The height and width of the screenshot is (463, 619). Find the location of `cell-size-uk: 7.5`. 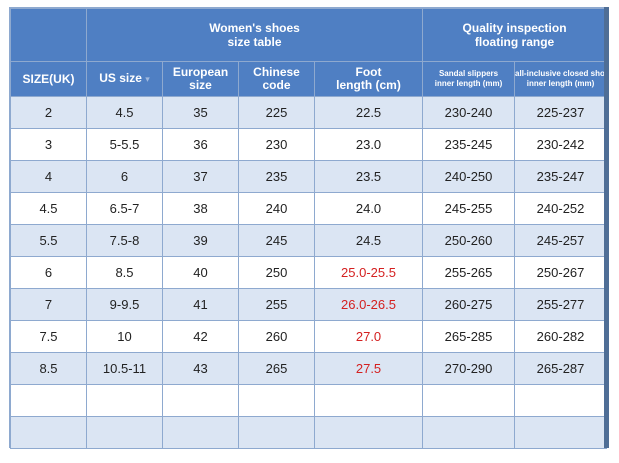

cell-size-uk: 7.5 is located at coordinates (48, 336).